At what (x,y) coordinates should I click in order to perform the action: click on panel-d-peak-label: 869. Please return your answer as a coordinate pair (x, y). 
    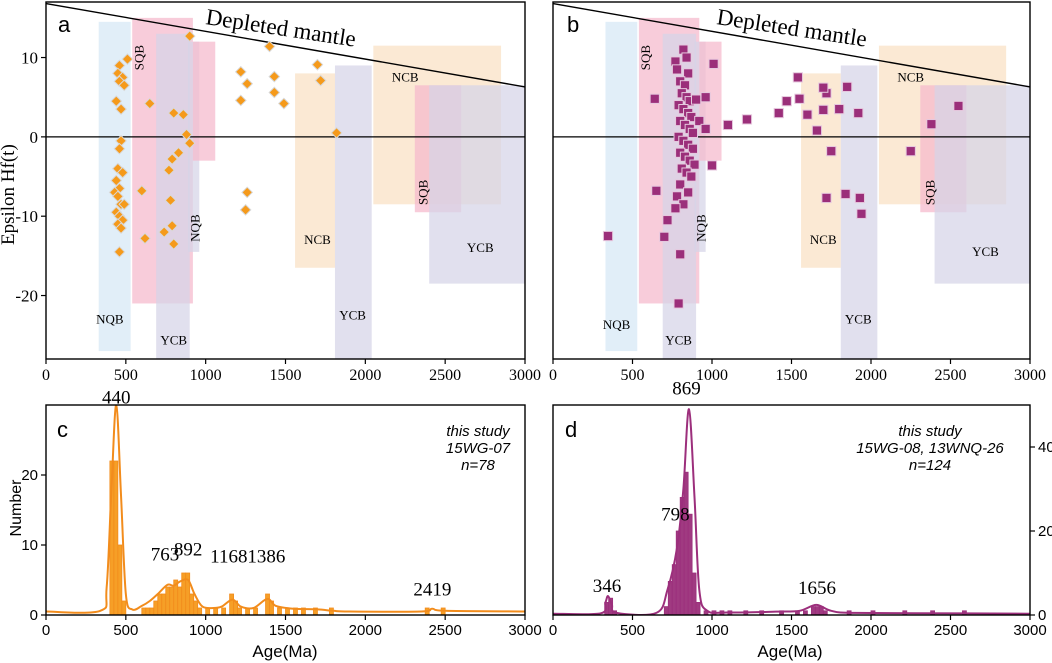
    Looking at the image, I should click on (686, 389).